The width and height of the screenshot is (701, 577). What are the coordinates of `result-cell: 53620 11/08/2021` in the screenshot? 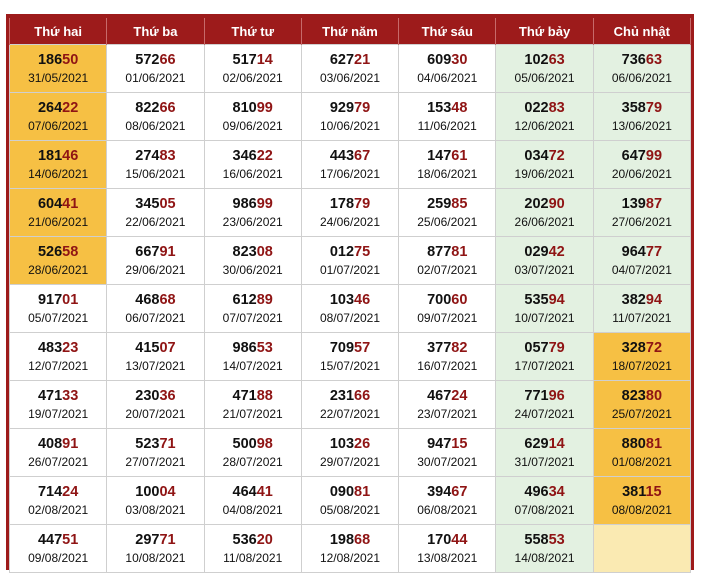 It's located at (252, 548).